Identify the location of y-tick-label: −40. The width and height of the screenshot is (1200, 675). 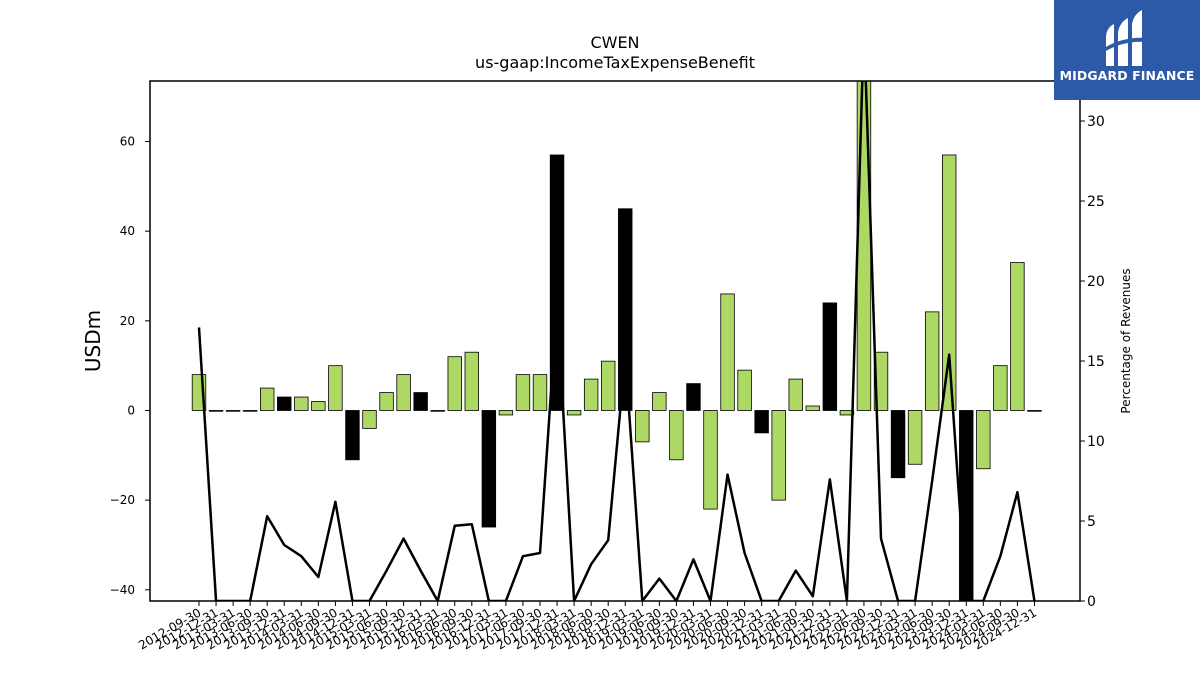
(122, 590).